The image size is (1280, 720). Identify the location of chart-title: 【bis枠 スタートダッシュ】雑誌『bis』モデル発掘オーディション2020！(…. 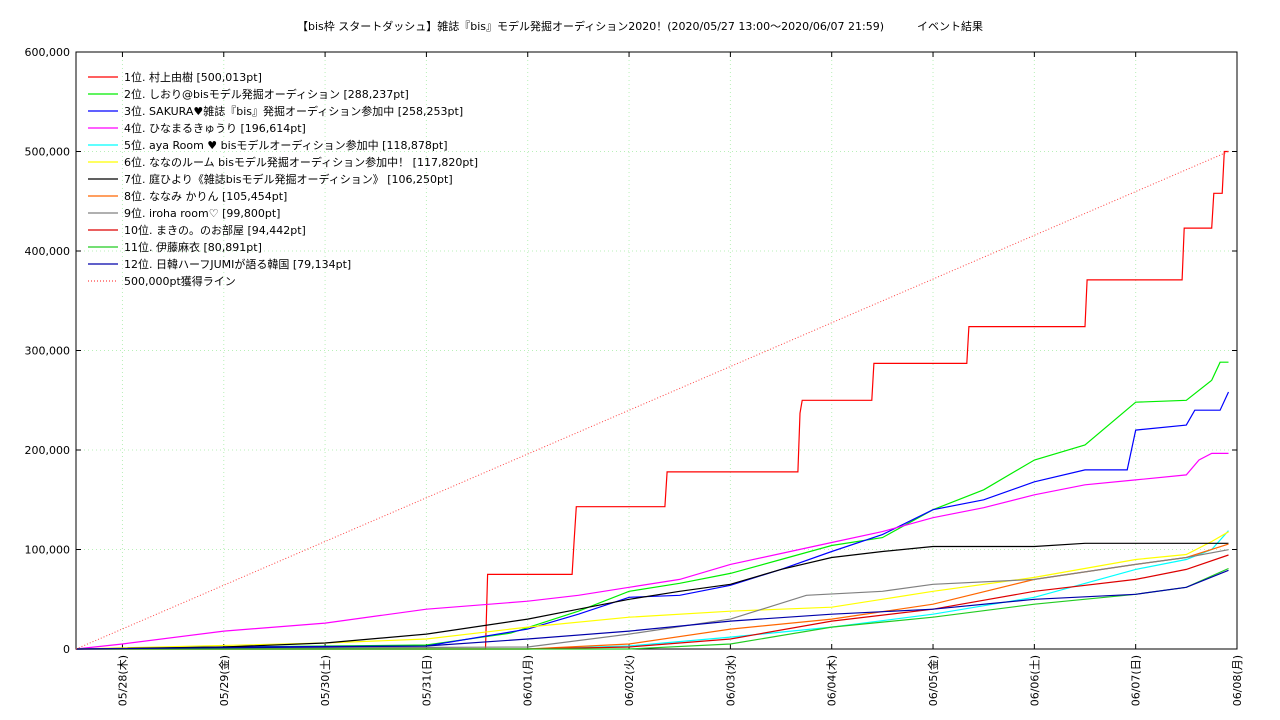
(640, 26).